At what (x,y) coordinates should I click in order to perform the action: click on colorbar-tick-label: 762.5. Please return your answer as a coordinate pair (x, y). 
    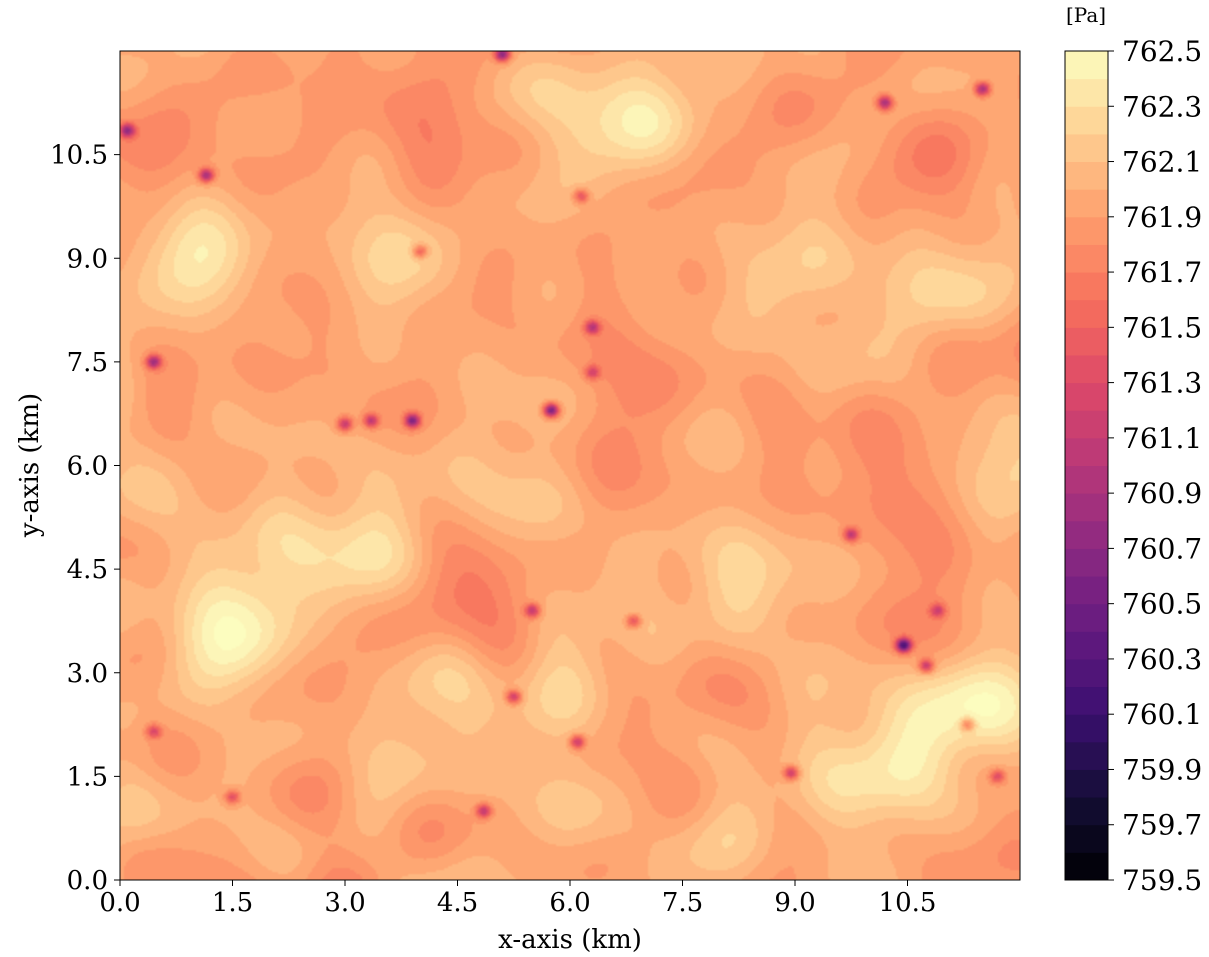
    Looking at the image, I should click on (1162, 51).